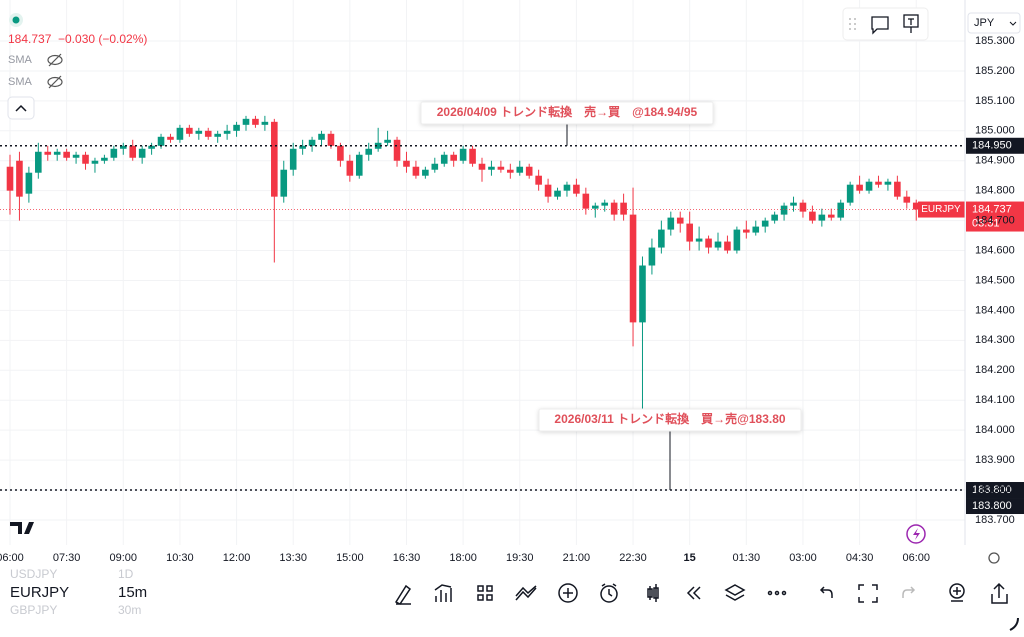  Describe the element at coordinates (860, 558) in the screenshot. I see `x-tick-label: 04:30` at that location.